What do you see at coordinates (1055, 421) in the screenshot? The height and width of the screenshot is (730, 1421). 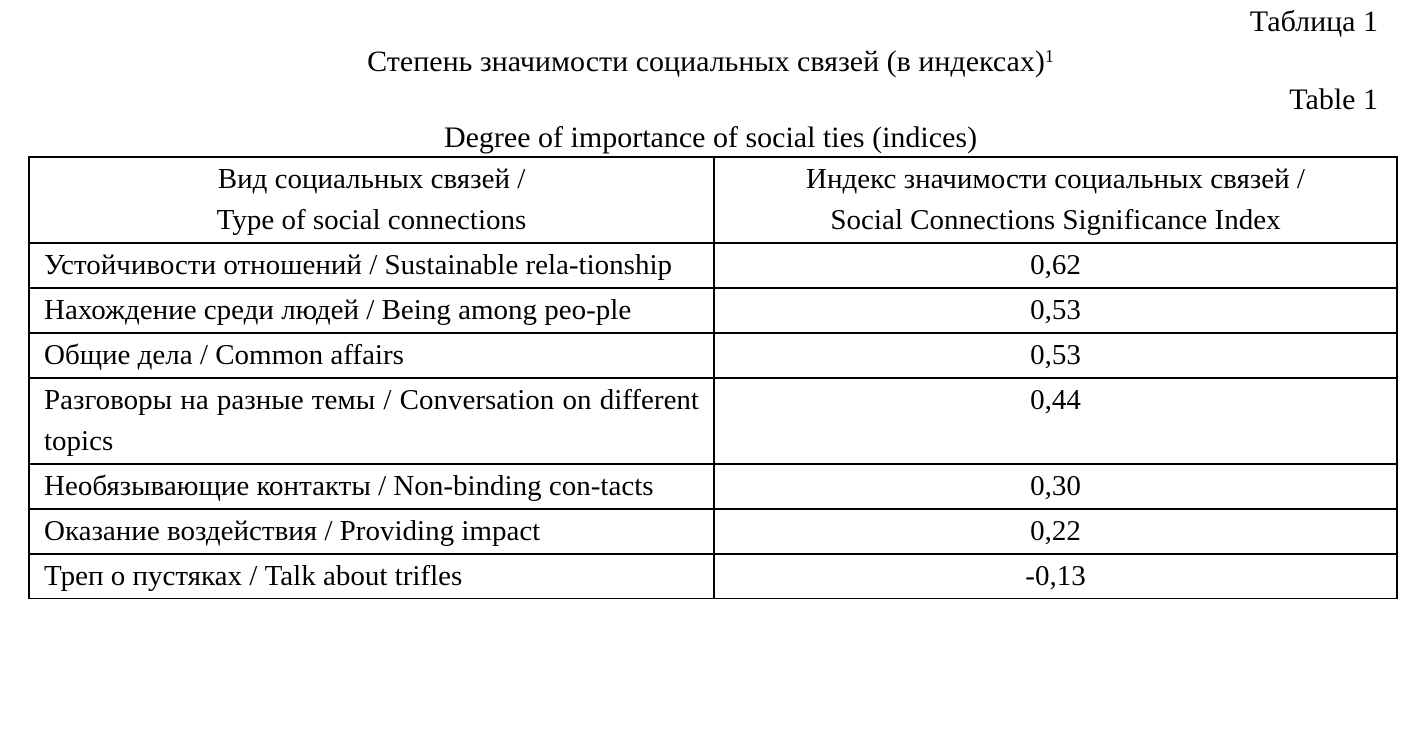 I see `significance-index: 0,44` at bounding box center [1055, 421].